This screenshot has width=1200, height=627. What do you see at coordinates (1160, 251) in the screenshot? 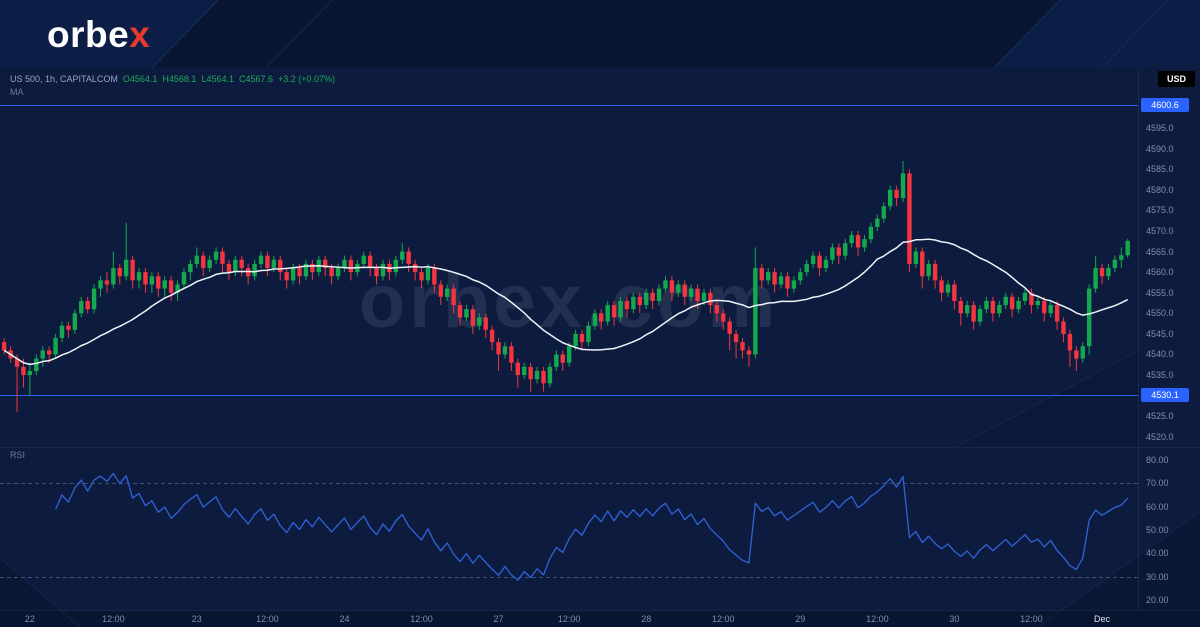
I see `price-tick-label: 4565.0` at bounding box center [1160, 251].